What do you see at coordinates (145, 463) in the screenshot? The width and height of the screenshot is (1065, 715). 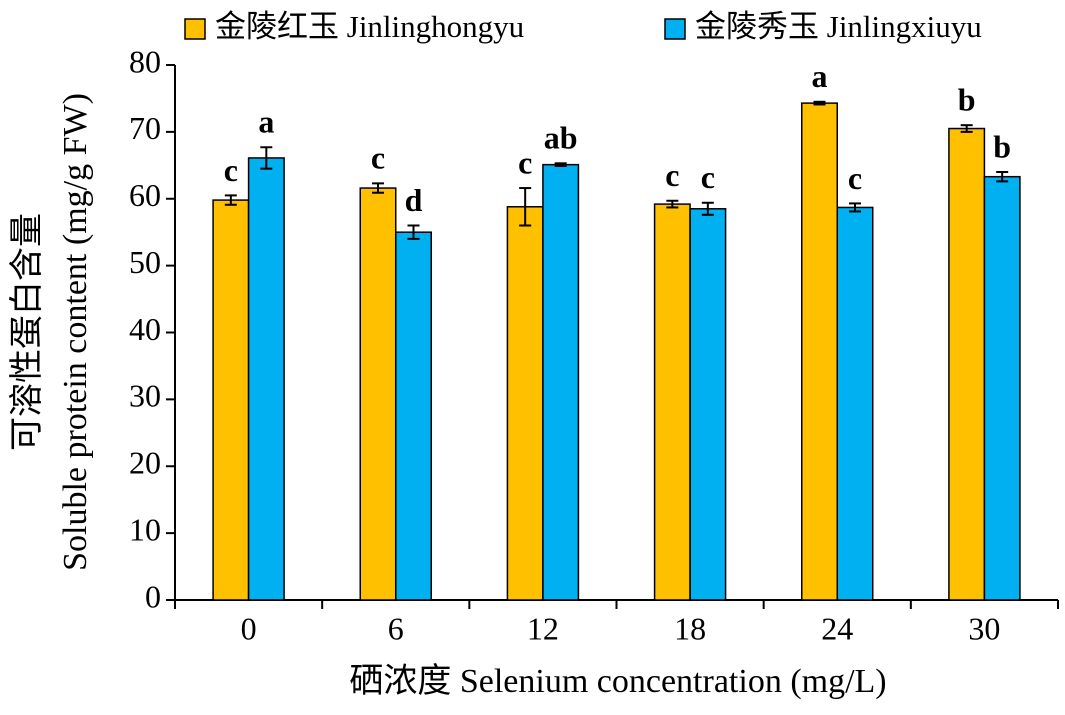 I see `y-tick-label: 20` at bounding box center [145, 463].